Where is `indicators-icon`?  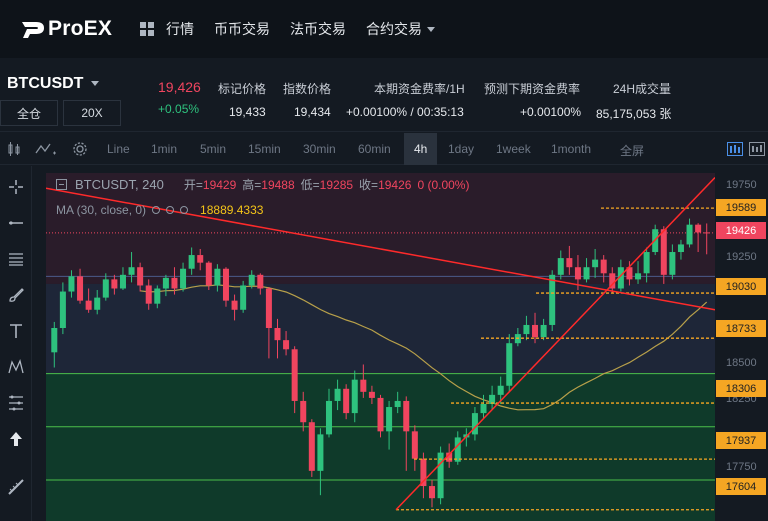
indicators-icon is located at coordinates (47, 149).